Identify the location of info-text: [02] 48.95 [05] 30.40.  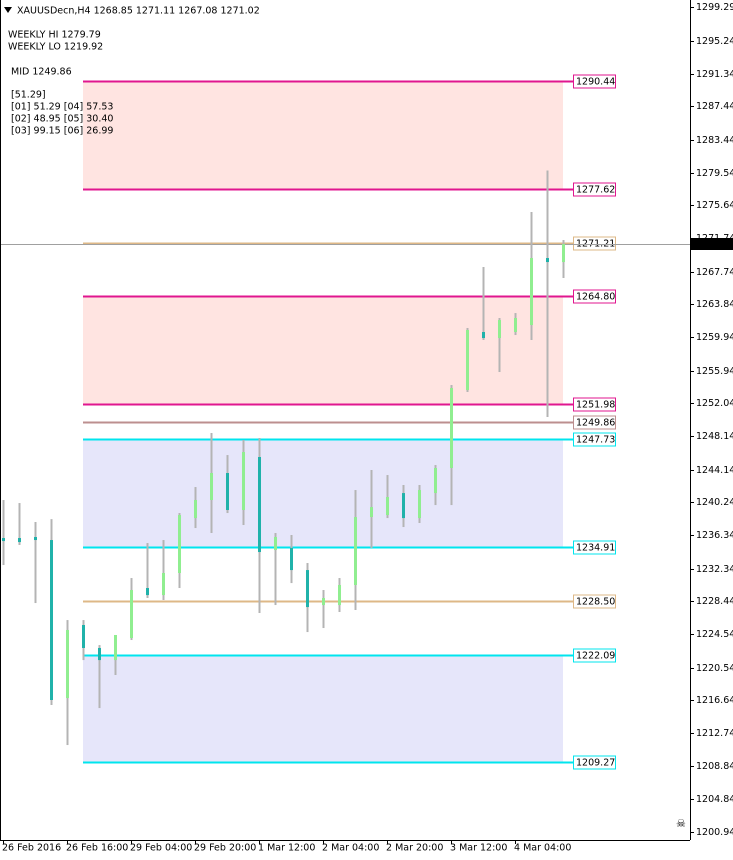
(62, 119).